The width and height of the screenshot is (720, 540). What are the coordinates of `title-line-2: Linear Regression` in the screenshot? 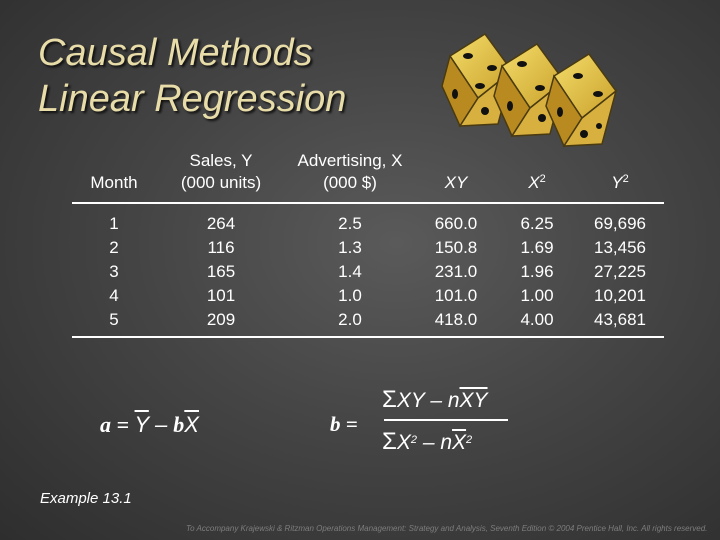 It's located at (192, 99).